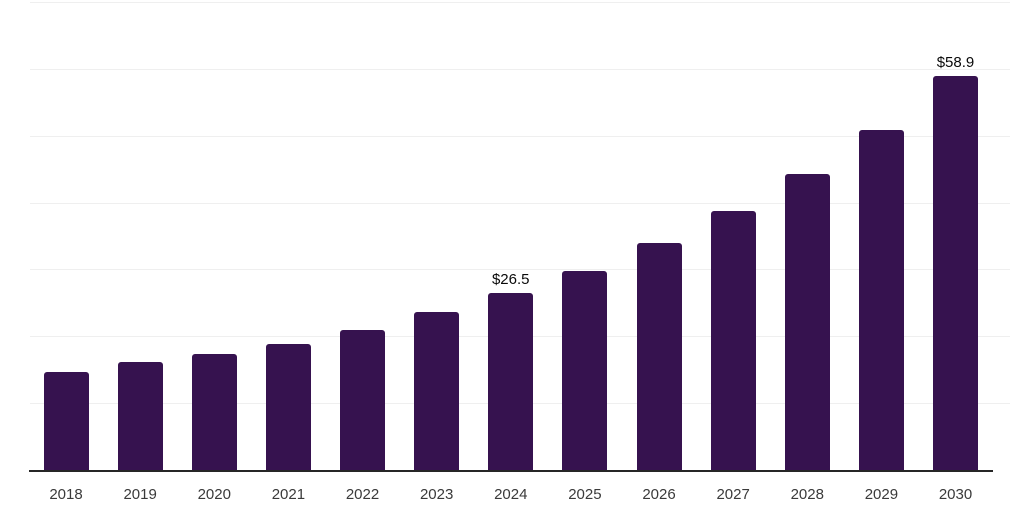 The height and width of the screenshot is (512, 1024). I want to click on bar-2026, so click(659, 356).